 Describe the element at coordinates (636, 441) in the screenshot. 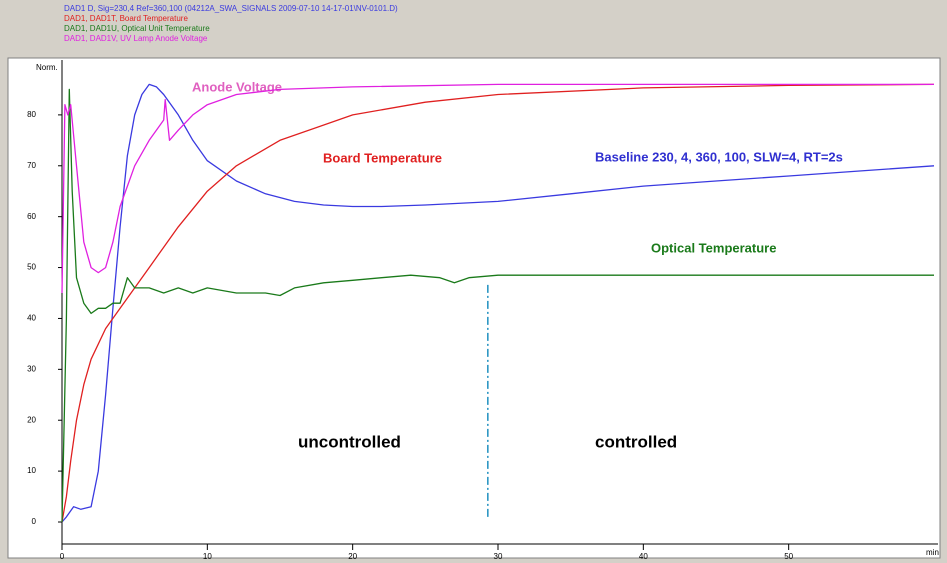

I see `annotation: controlled` at that location.